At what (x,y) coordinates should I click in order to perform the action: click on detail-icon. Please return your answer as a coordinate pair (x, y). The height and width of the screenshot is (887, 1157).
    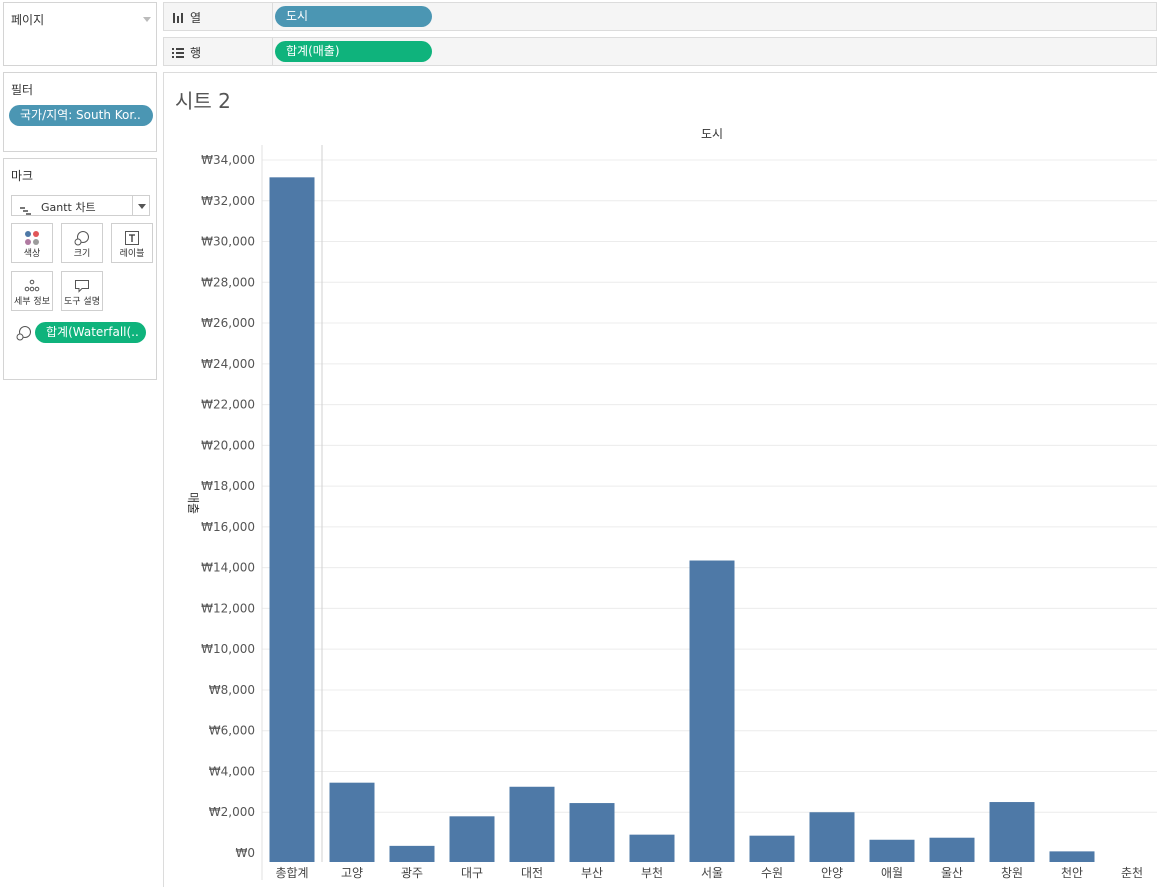
    Looking at the image, I should click on (32, 285).